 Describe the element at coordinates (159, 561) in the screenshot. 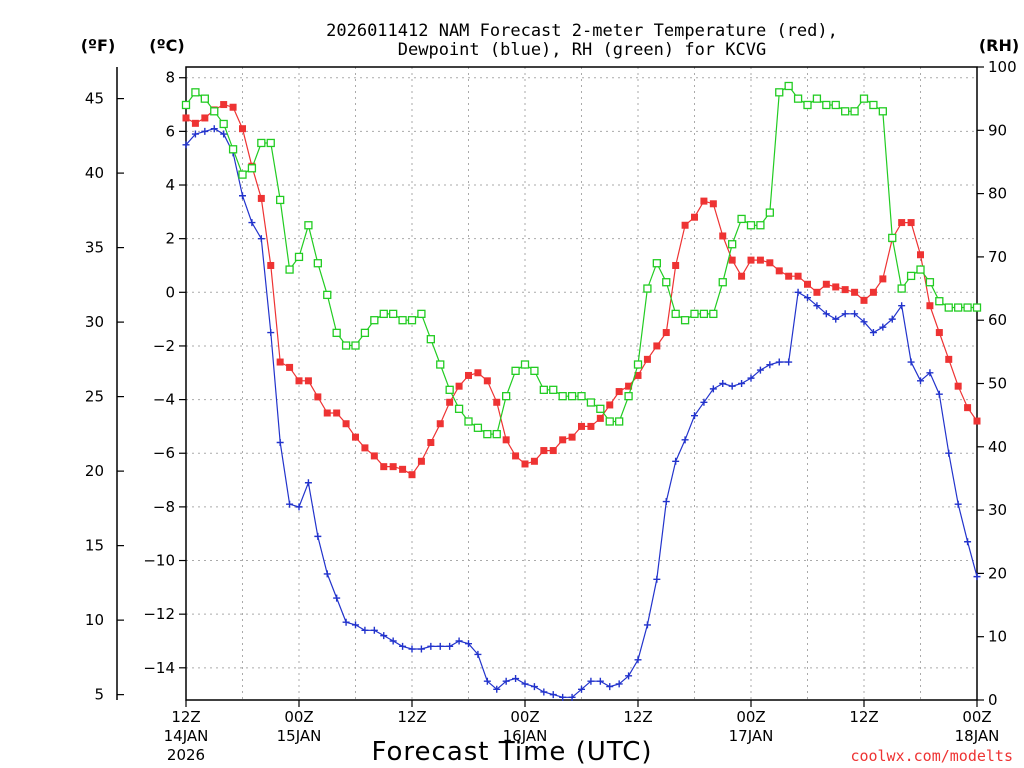

I see `celsius-tick-label: −10` at that location.